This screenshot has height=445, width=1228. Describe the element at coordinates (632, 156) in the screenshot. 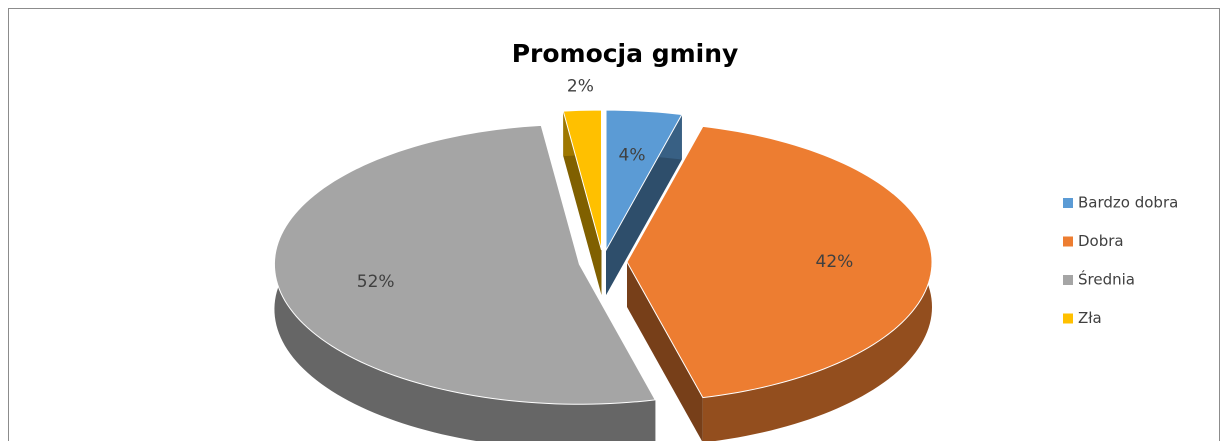

I see `data-label: 4%` at that location.